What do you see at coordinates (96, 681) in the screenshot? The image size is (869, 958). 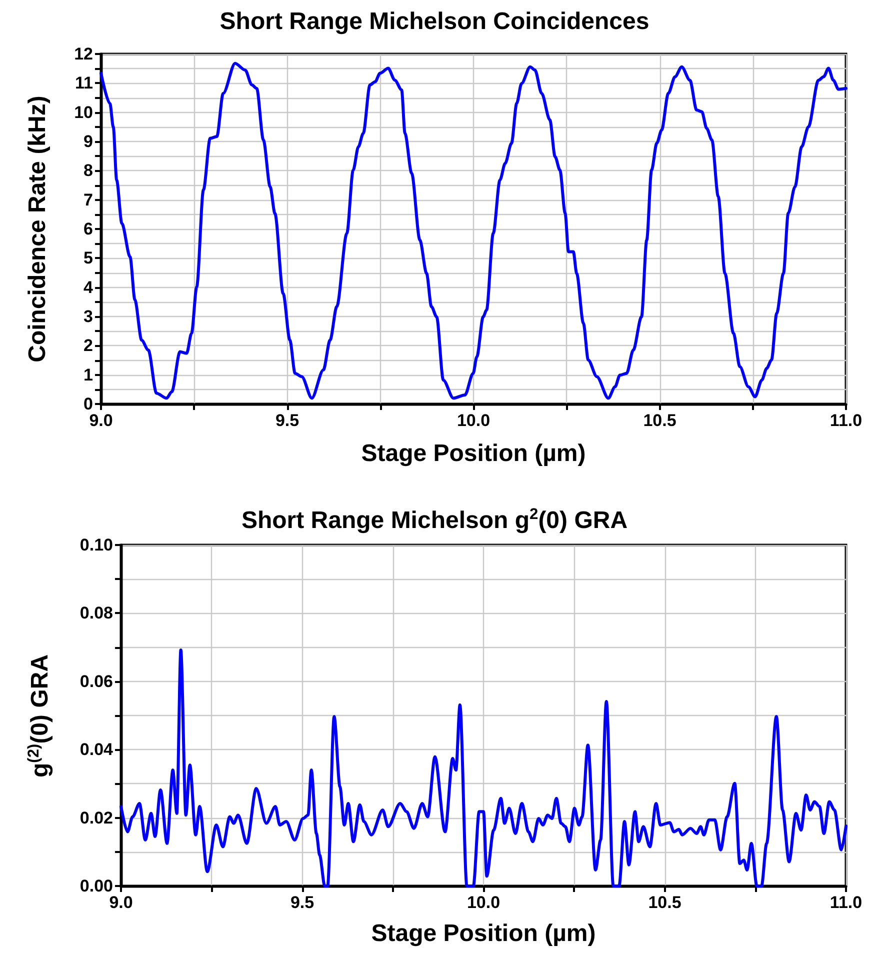 I see `y-tick-label: 0.06` at bounding box center [96, 681].